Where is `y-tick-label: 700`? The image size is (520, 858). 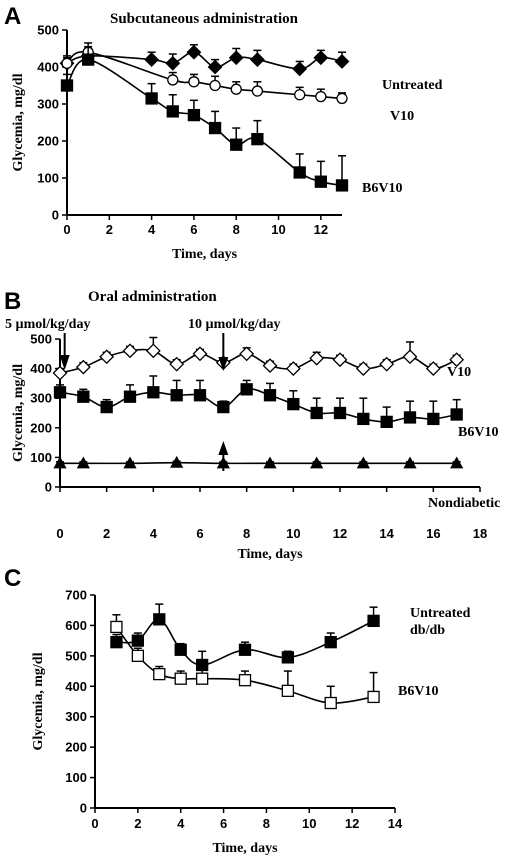
y-tick-label: 700 is located at coordinates (76, 595).